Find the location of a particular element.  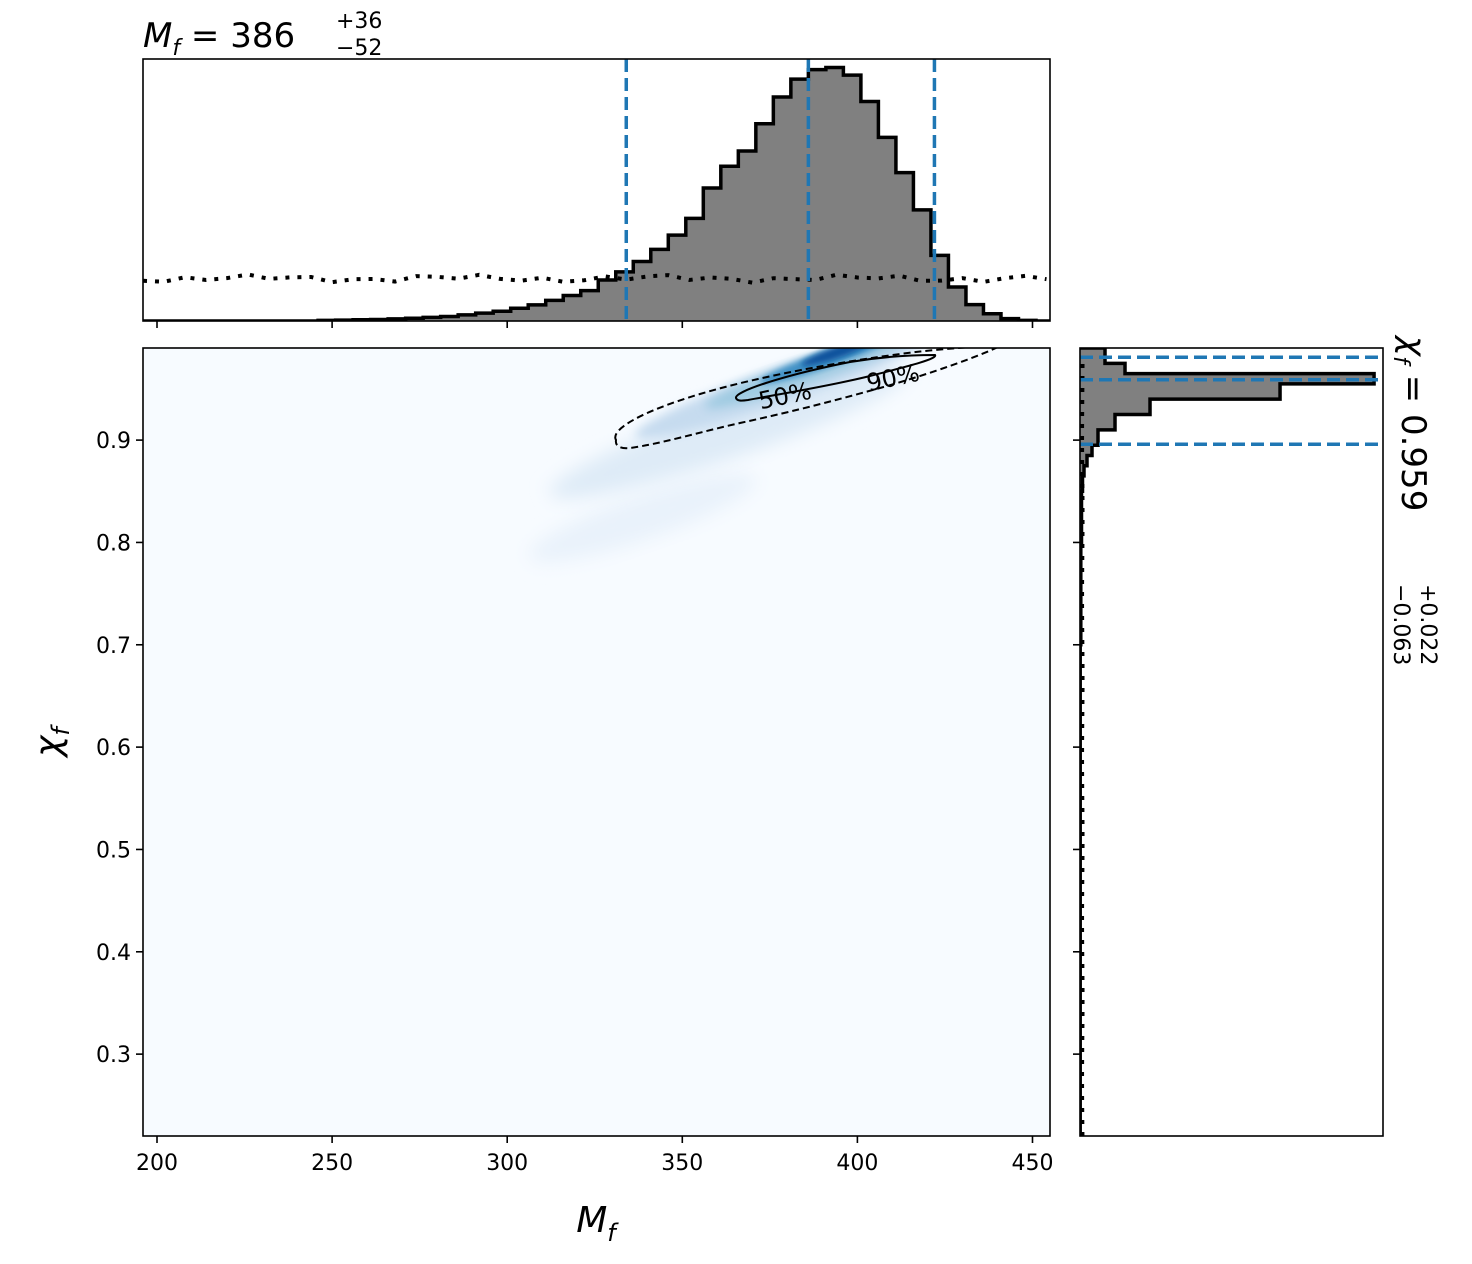

mf-histogram-outline is located at coordinates (596, 193).